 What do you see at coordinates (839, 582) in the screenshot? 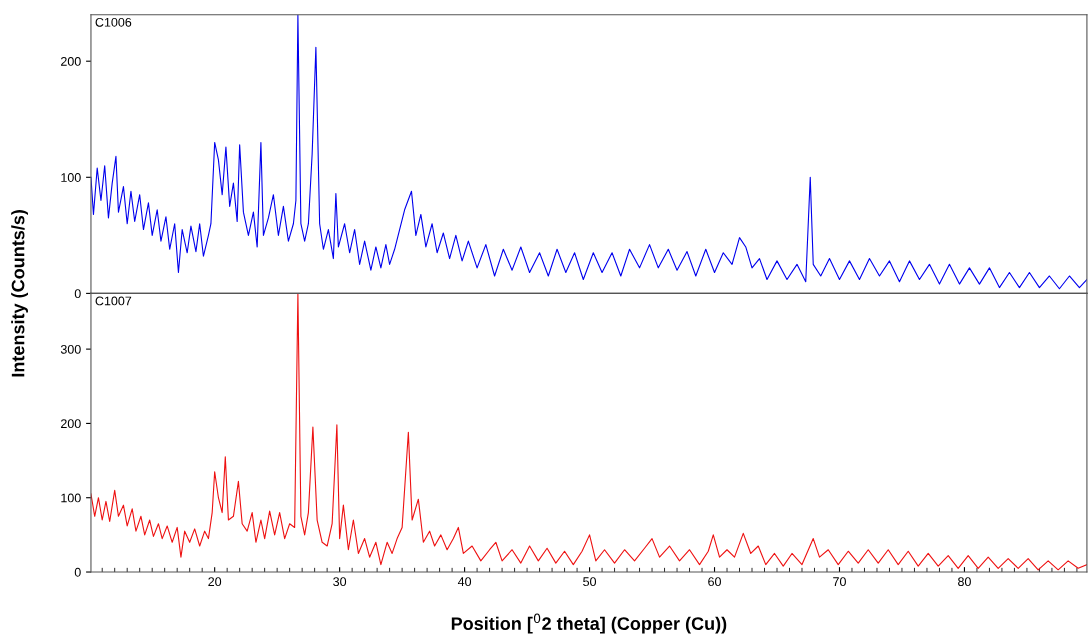
I see `x-tick-label: 70` at bounding box center [839, 582].